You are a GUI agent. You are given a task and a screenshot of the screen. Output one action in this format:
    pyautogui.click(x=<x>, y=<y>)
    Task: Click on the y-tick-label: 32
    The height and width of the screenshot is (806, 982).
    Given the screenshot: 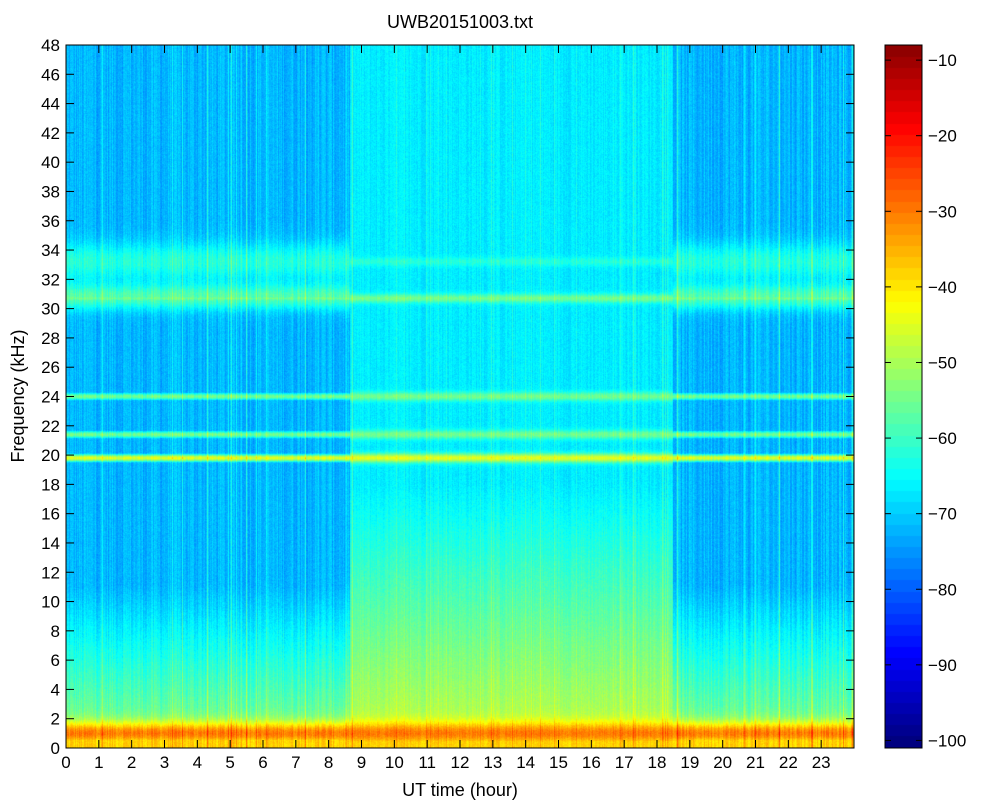 What is the action you would take?
    pyautogui.click(x=50, y=279)
    